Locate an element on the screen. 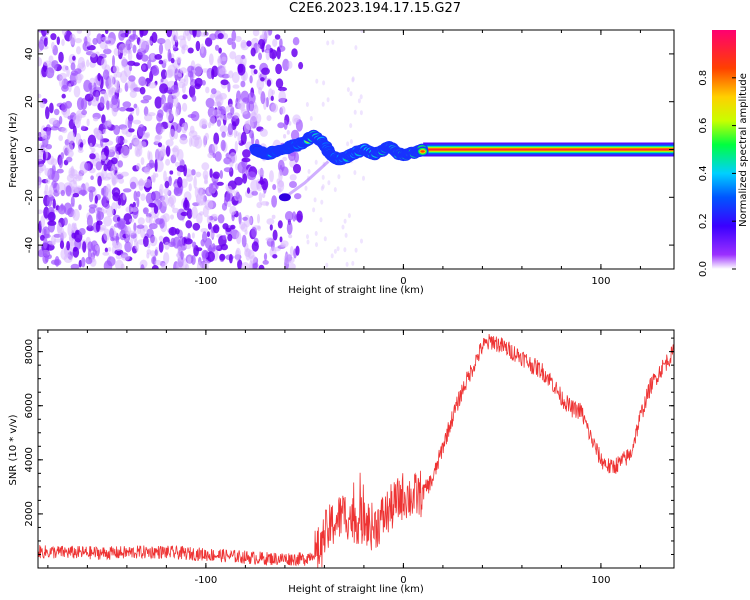 The image size is (750, 600). colorbar is located at coordinates (724, 149).